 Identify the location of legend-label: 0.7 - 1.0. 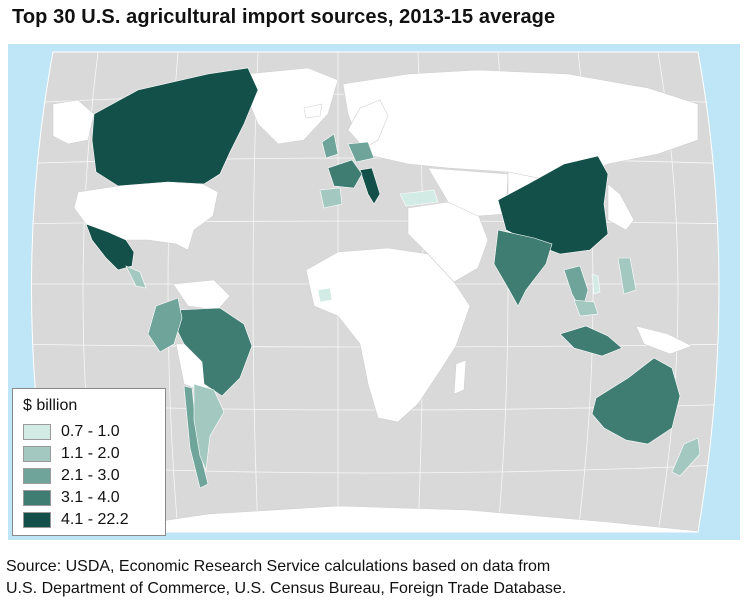
(90, 431).